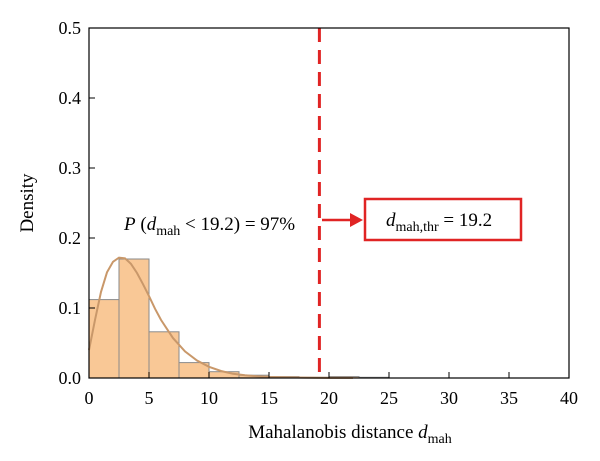 The width and height of the screenshot is (600, 461). What do you see at coordinates (149, 398) in the screenshot?
I see `x-tick-label: 5` at bounding box center [149, 398].